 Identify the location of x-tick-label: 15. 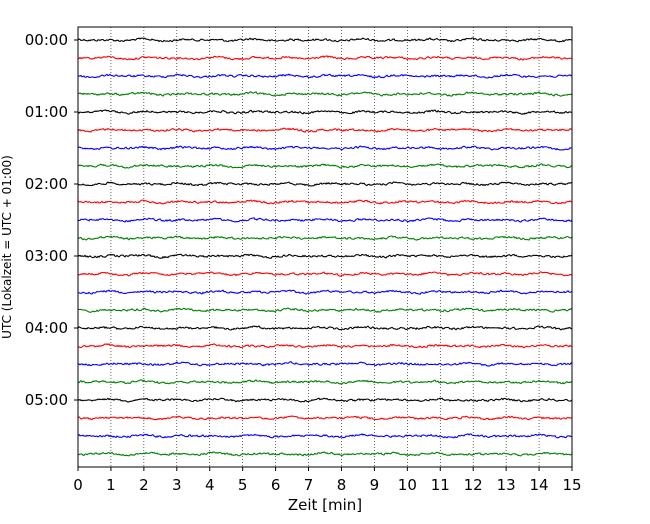
(571, 485).